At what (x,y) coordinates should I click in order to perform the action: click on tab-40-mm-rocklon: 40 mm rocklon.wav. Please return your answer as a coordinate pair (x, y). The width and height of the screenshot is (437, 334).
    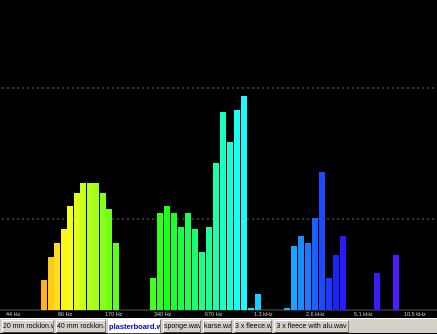
    Looking at the image, I should click on (81, 326).